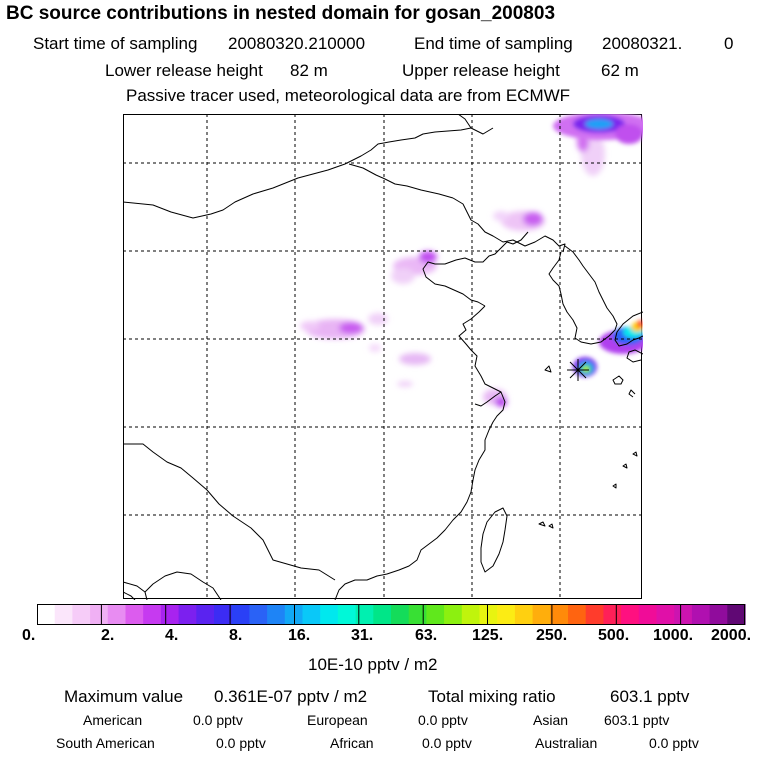  What do you see at coordinates (337, 720) in the screenshot?
I see `region-name-european: European` at bounding box center [337, 720].